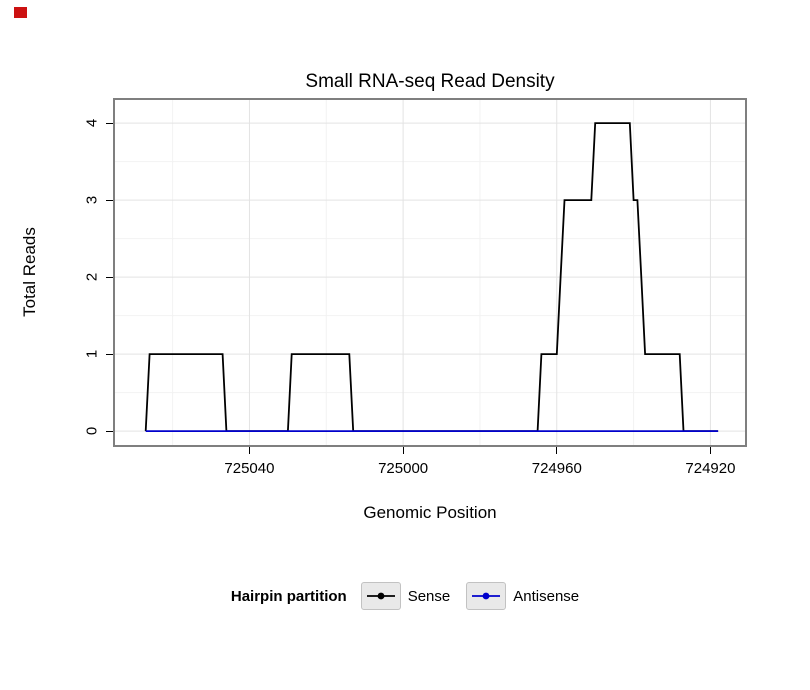  What do you see at coordinates (92, 200) in the screenshot?
I see `y-tick-label: 3` at bounding box center [92, 200].